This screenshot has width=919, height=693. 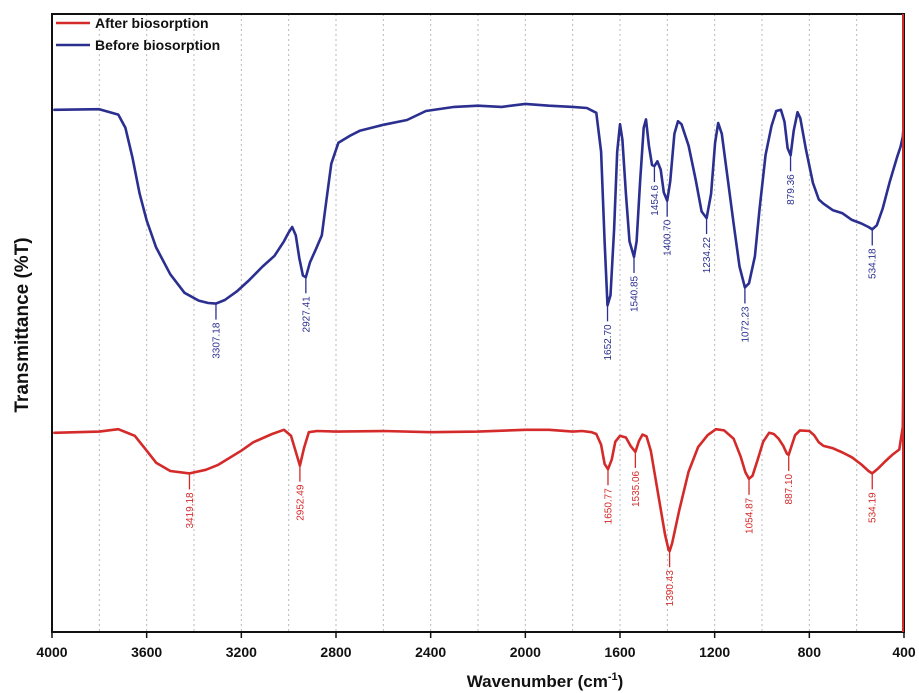 What do you see at coordinates (537, 681) in the screenshot?
I see `x-axis-title-main: Wavenumber (cm` at bounding box center [537, 681].